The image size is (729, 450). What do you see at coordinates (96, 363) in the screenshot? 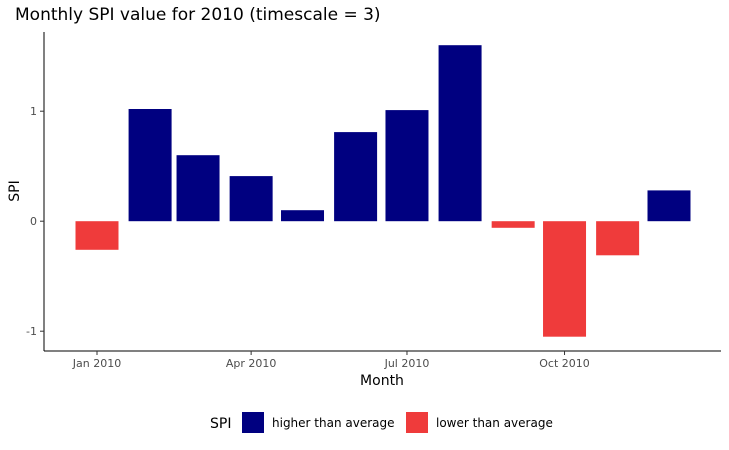
I see `x-tick-label: Jan 2010` at bounding box center [96, 363].